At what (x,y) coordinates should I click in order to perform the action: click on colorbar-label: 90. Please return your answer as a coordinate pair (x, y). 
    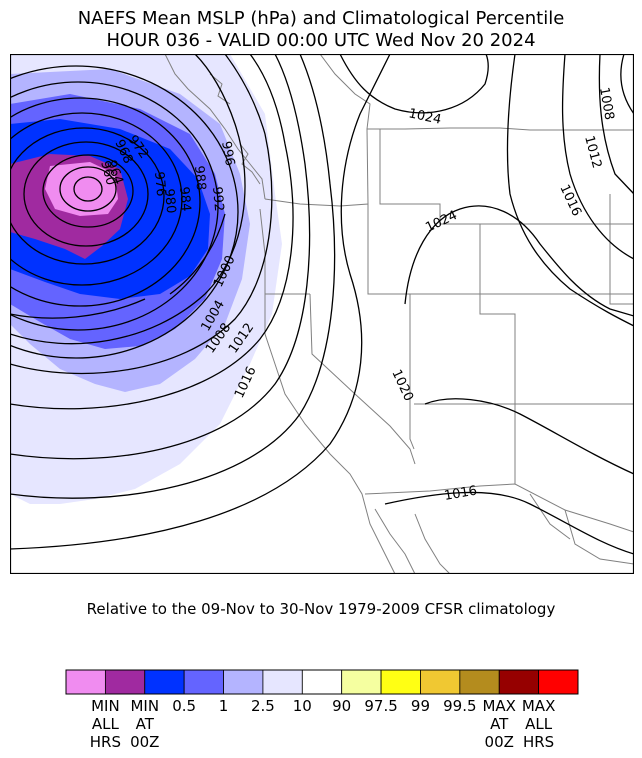
    Looking at the image, I should click on (342, 706).